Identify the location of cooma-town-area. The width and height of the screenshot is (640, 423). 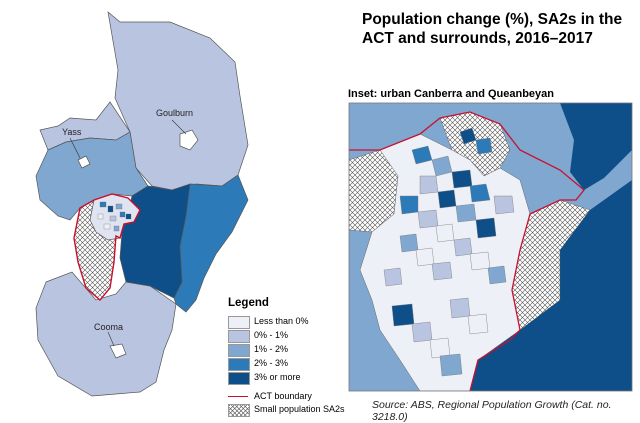
(118, 351).